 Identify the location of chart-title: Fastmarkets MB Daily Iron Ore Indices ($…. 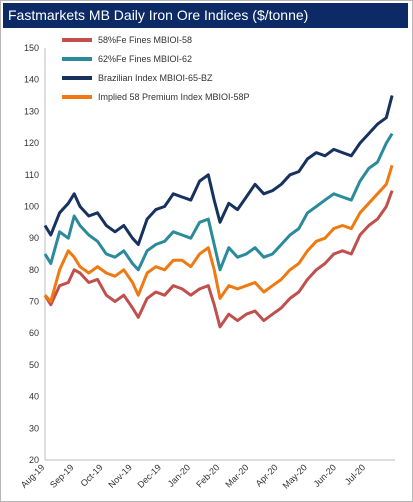
(158, 15).